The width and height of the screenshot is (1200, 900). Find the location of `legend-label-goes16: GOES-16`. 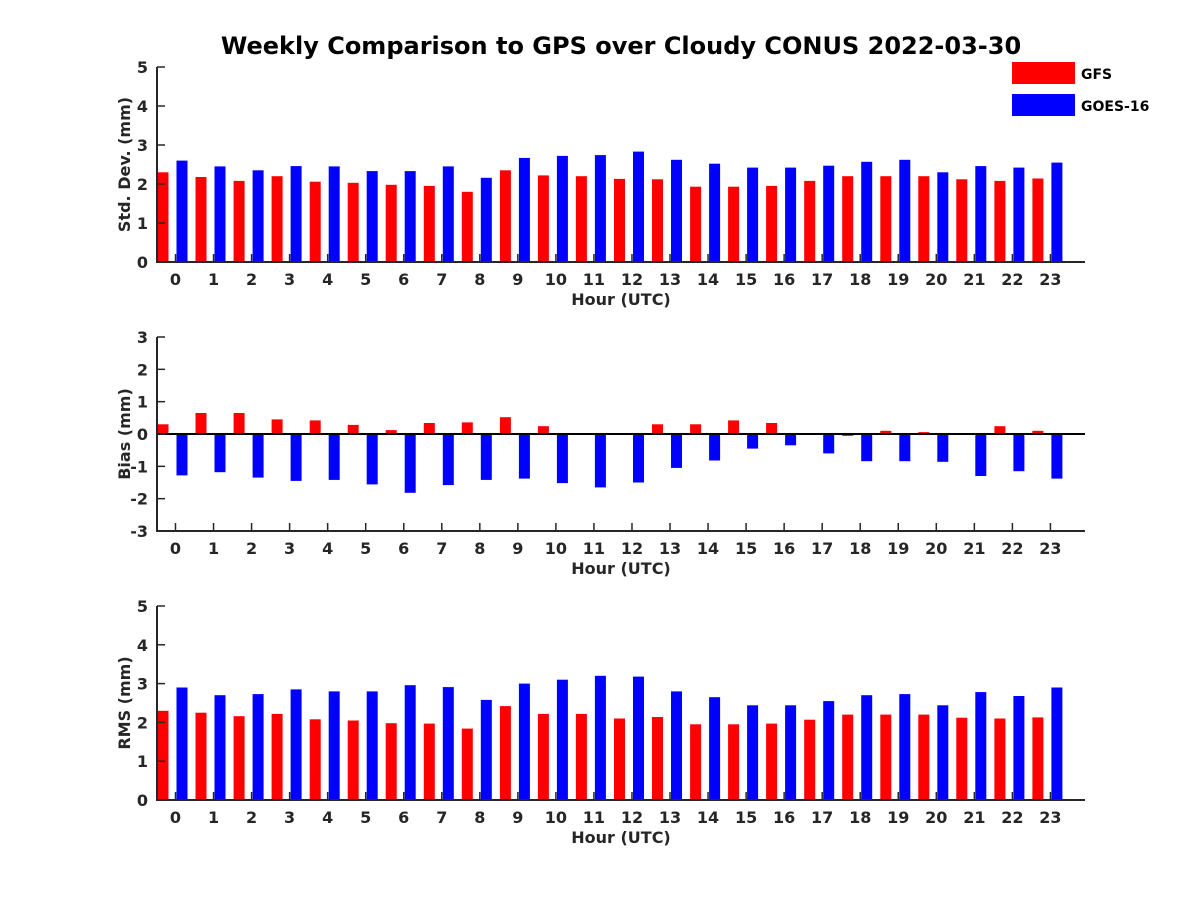

legend-label-goes16: GOES-16 is located at coordinates (1115, 107).